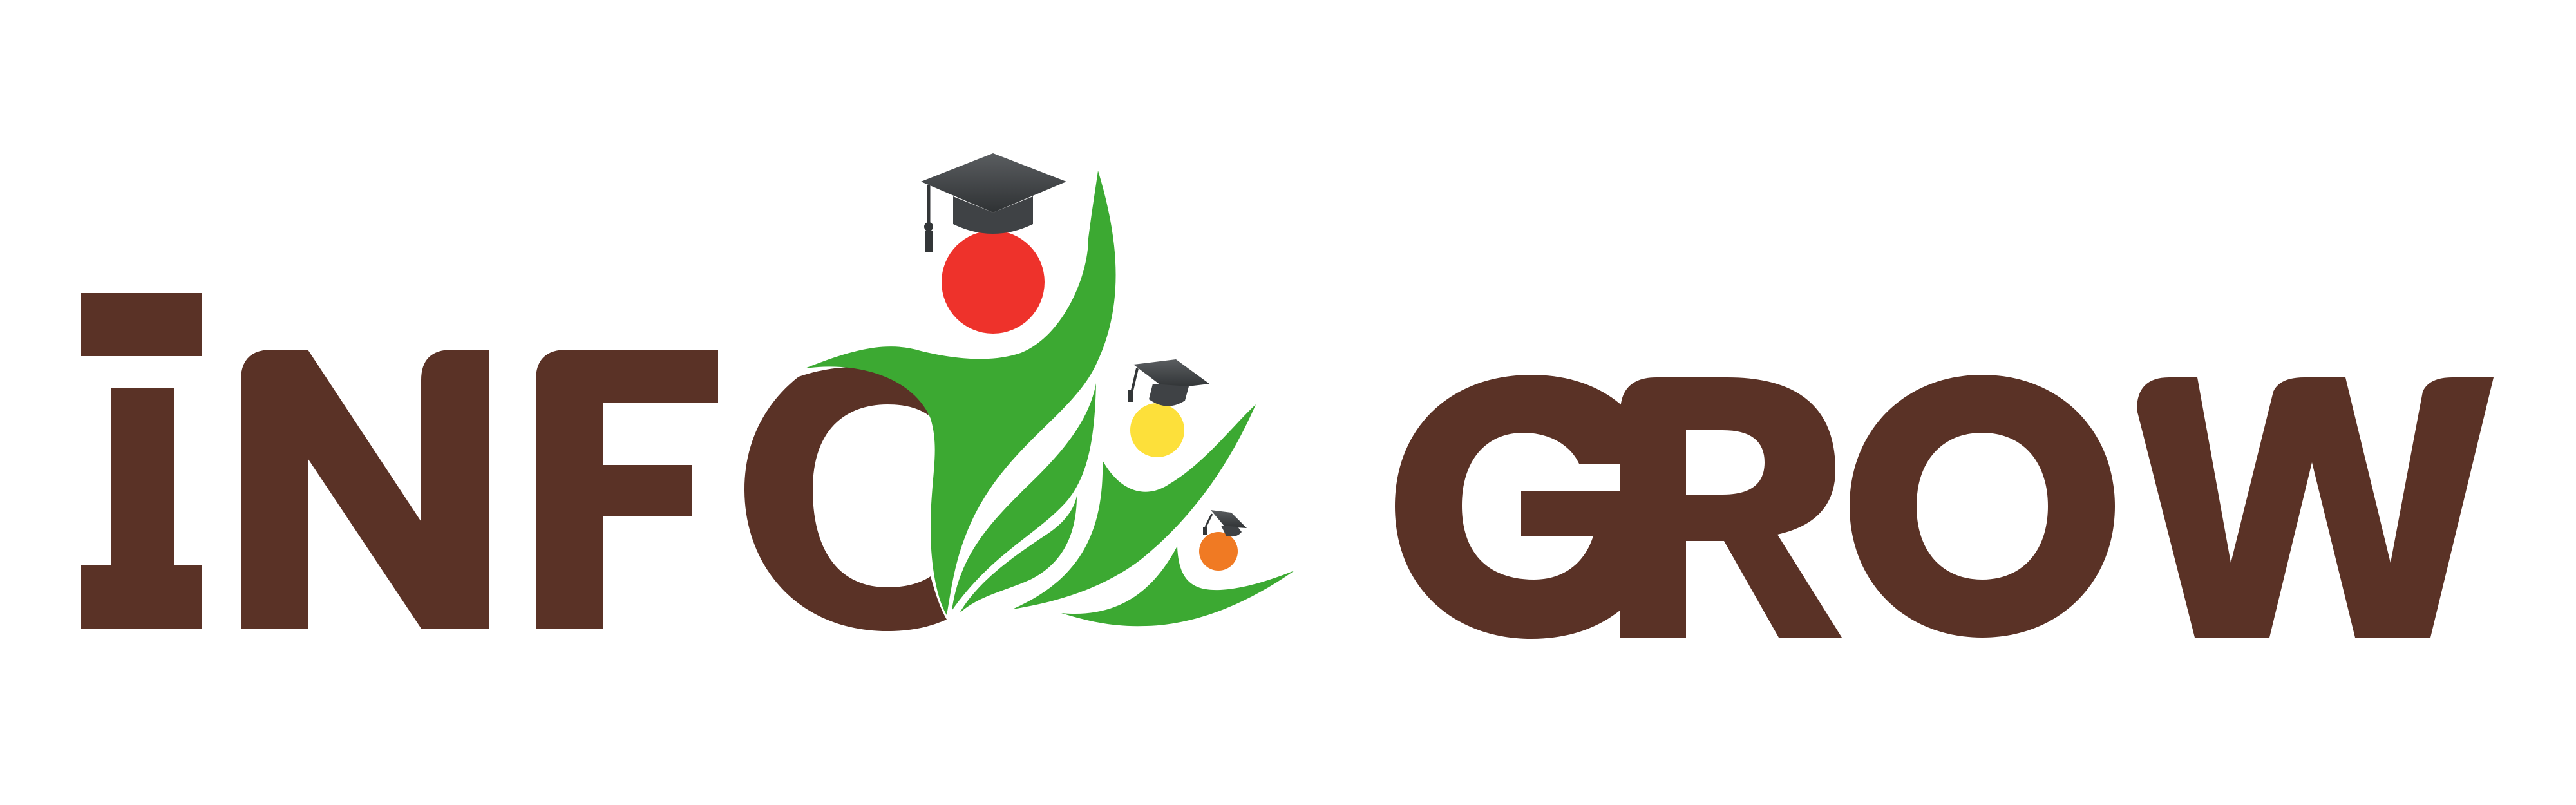 This screenshot has width=2576, height=805. What do you see at coordinates (1134, 507) in the screenshot?
I see `leaf-right` at bounding box center [1134, 507].